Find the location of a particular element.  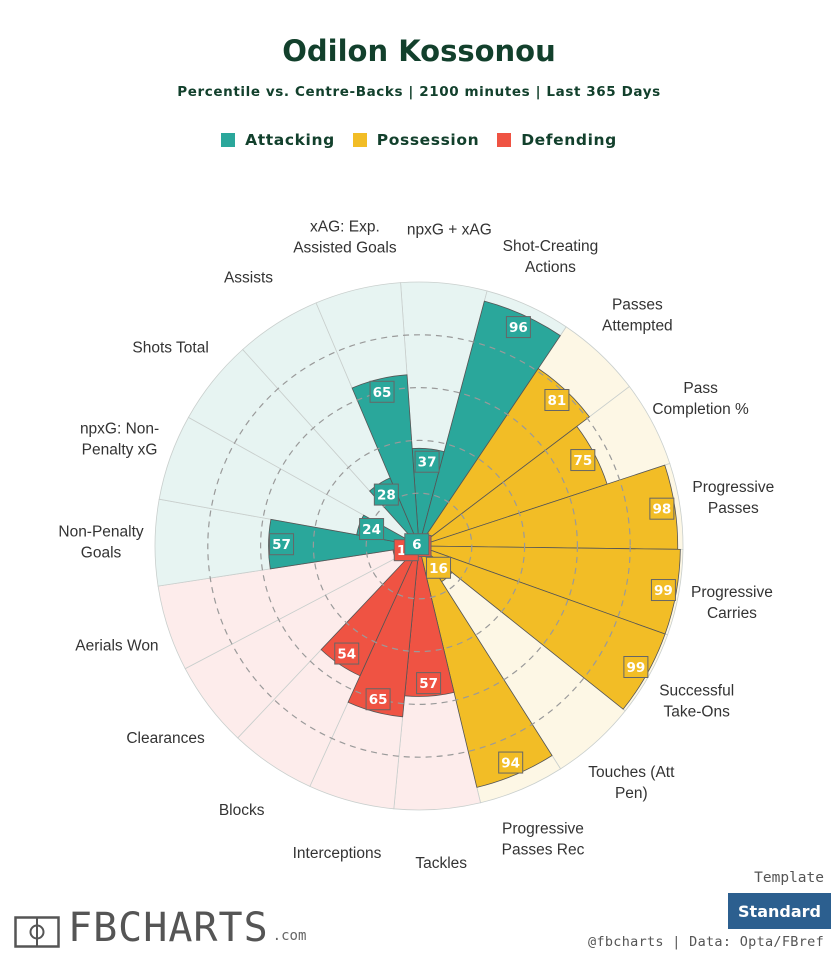

category-label: Successful Take-Ons is located at coordinates (696, 701).